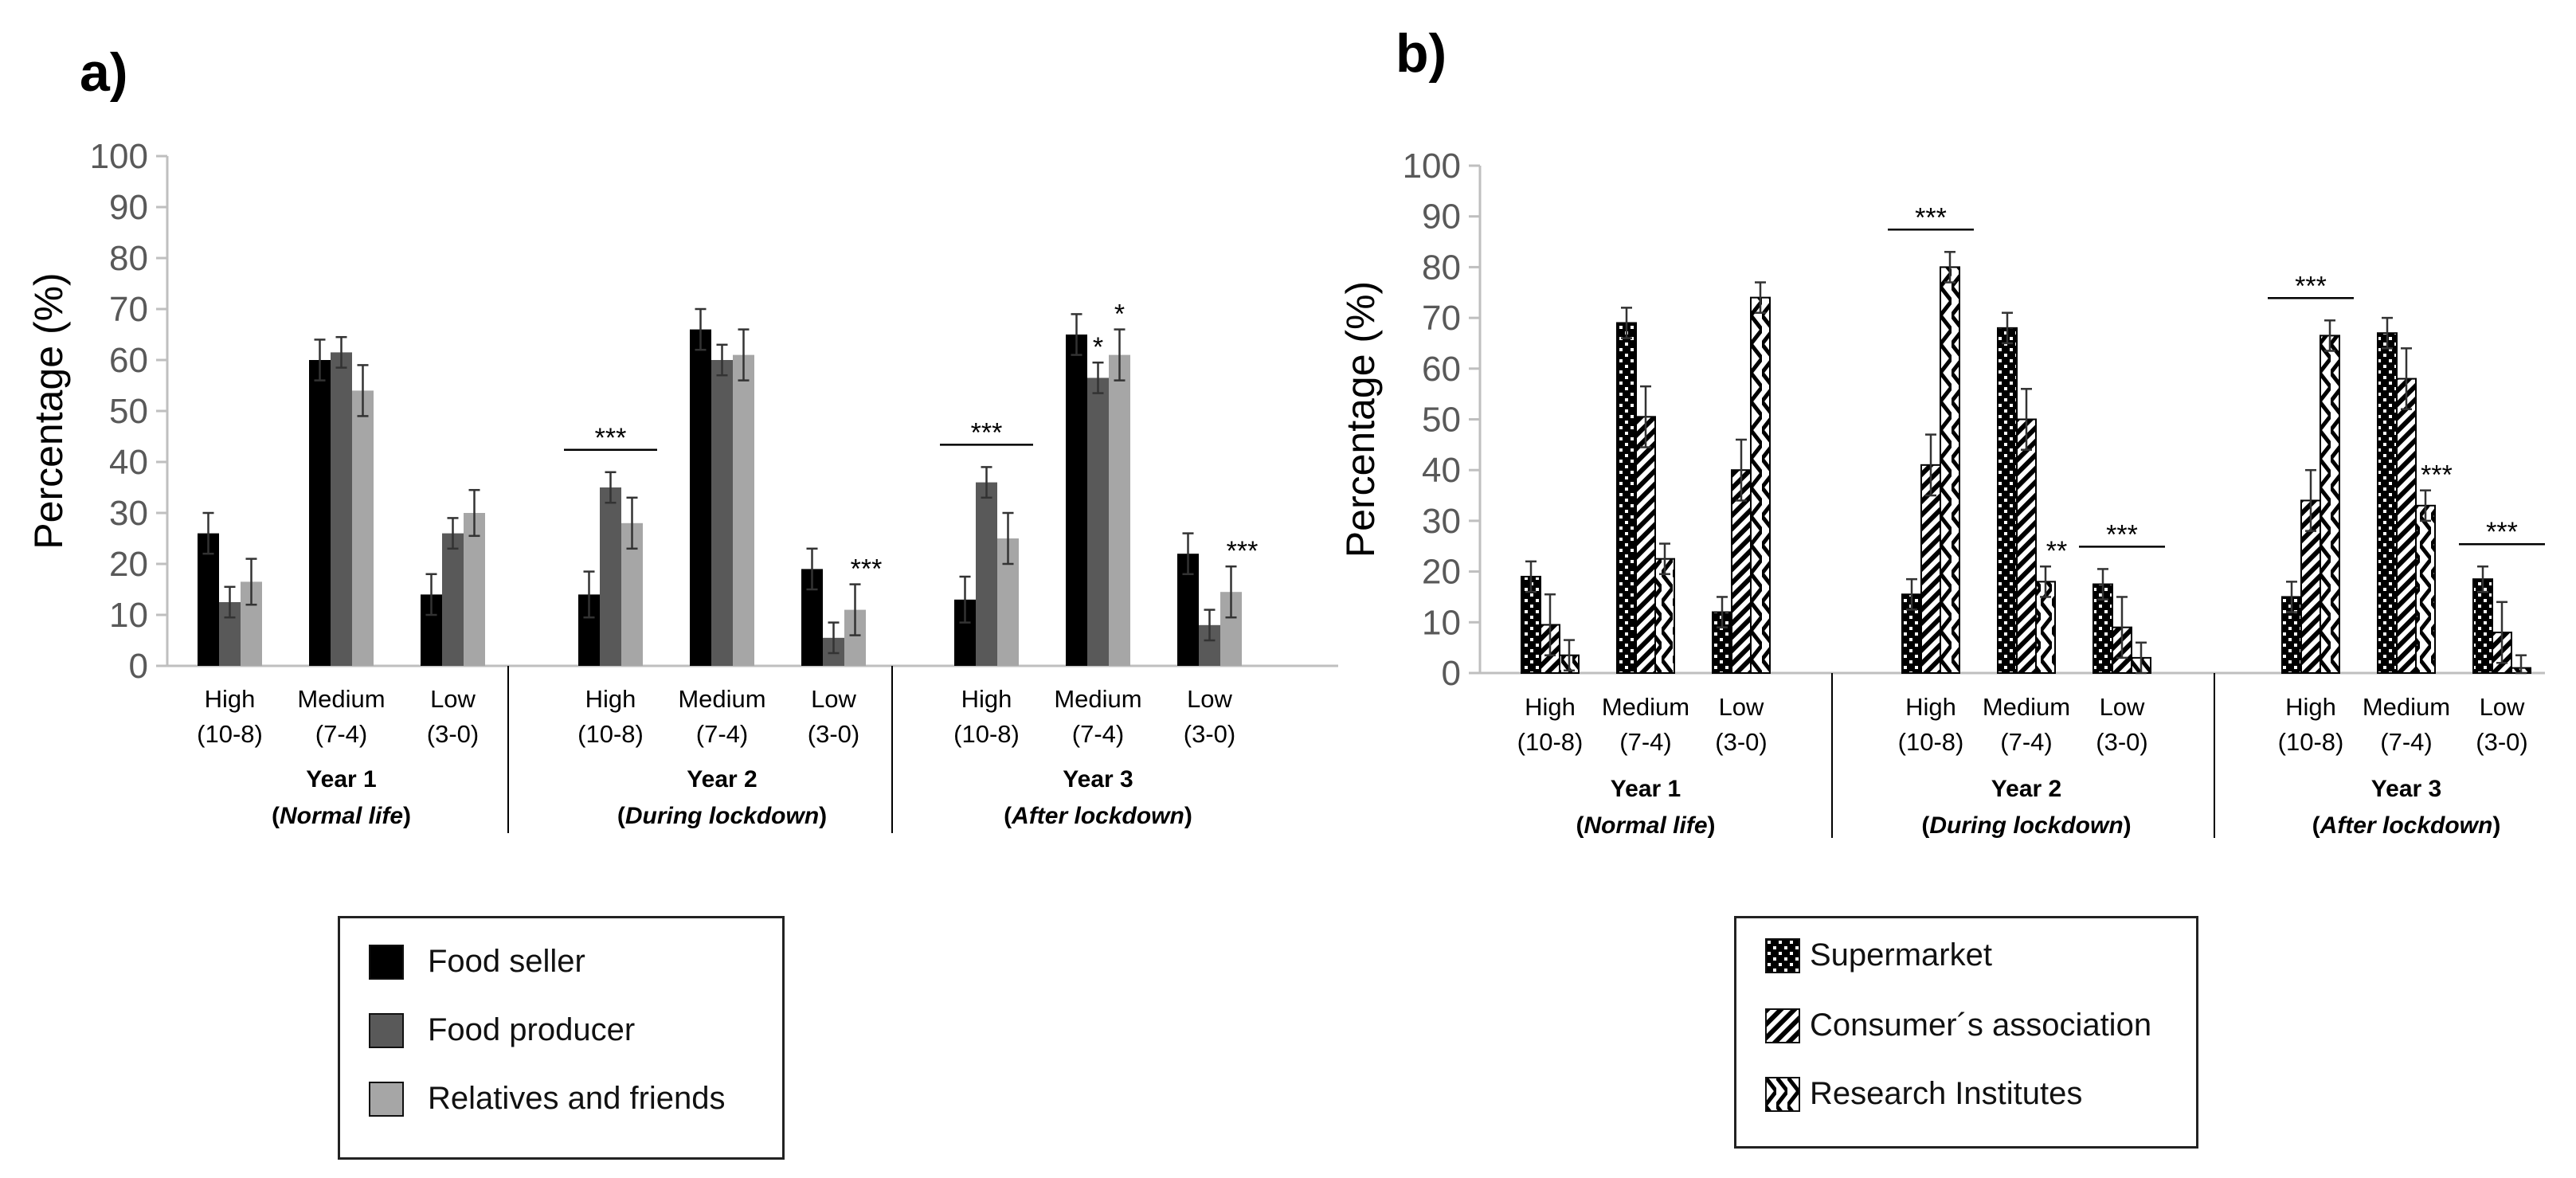  What do you see at coordinates (453, 599) in the screenshot?
I see `bar-food-producer-1-low` at bounding box center [453, 599].